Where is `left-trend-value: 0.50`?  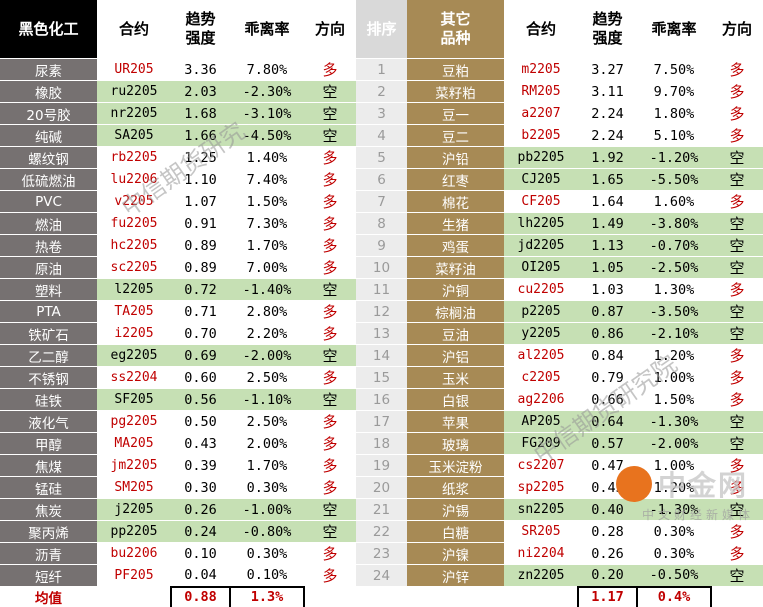
left-trend-value: 0.50 is located at coordinates (200, 422).